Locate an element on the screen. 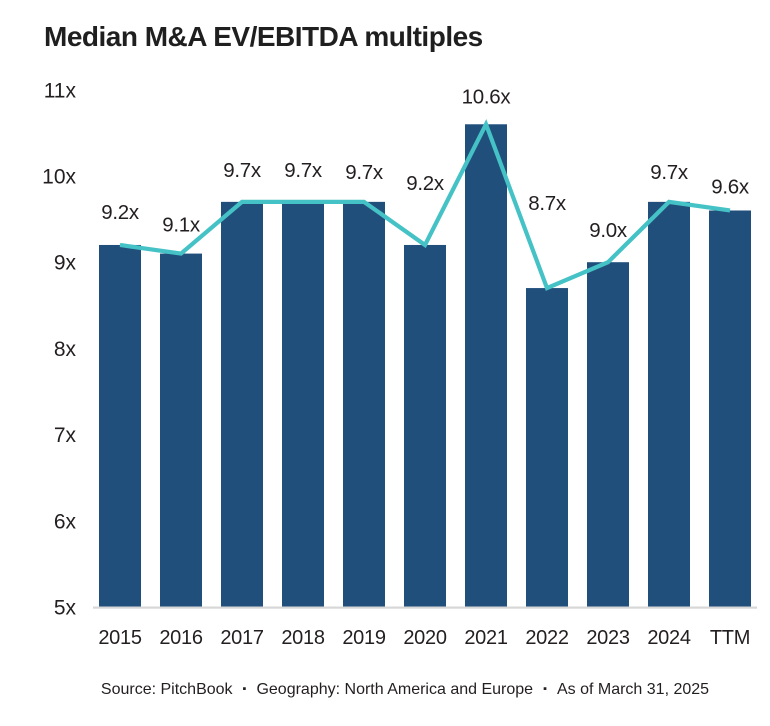 Image resolution: width=770 pixels, height=726 pixels. y-axis-label: 6x is located at coordinates (65, 521).